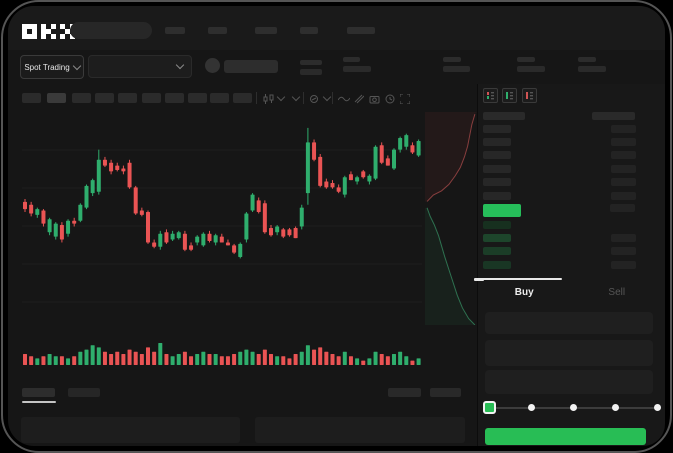 This screenshot has height=453, width=673. What do you see at coordinates (569, 323) in the screenshot?
I see `price-input-skeleton` at bounding box center [569, 323].